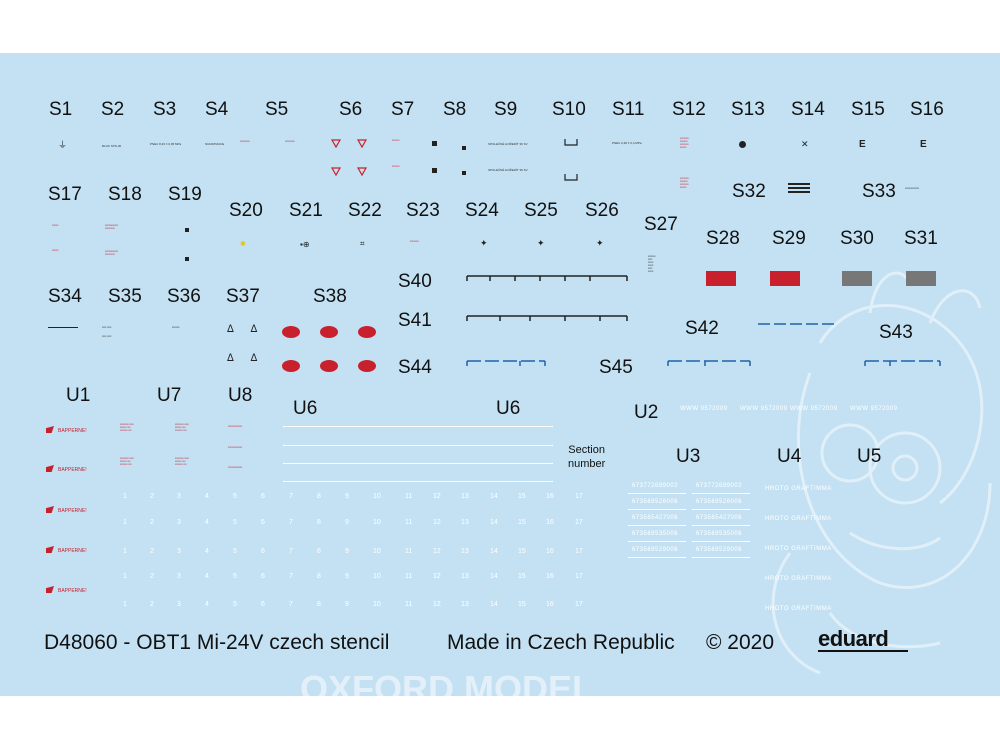  Describe the element at coordinates (661, 224) in the screenshot. I see `decal-label-s27: S27` at that location.